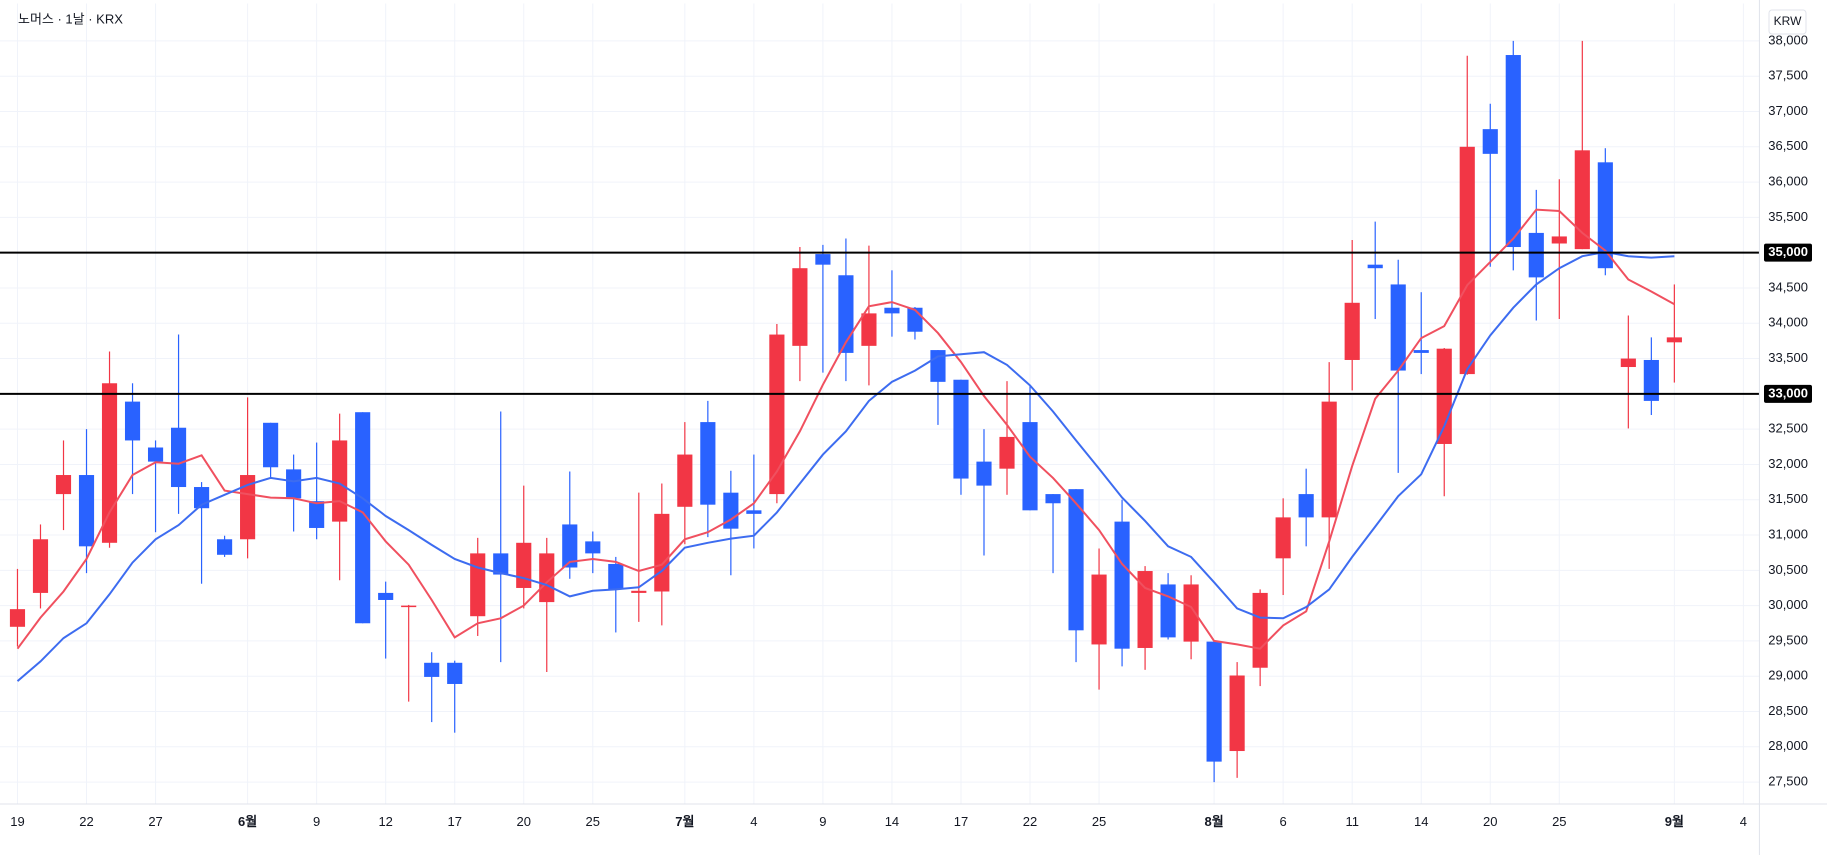 This screenshot has height=855, width=1827. Describe the element at coordinates (385, 821) in the screenshot. I see `x-tick-label: 12` at that location.